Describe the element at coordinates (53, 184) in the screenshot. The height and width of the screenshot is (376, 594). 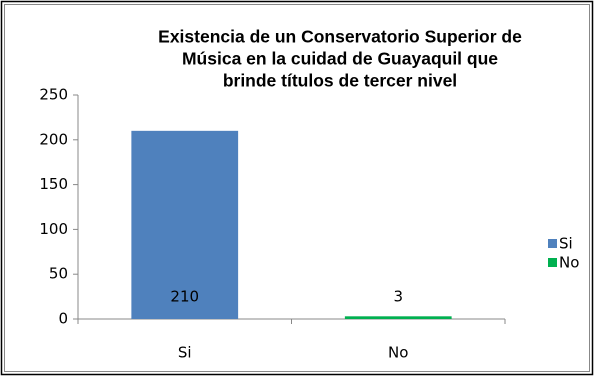
I see `y-tick-label: 150` at that location.